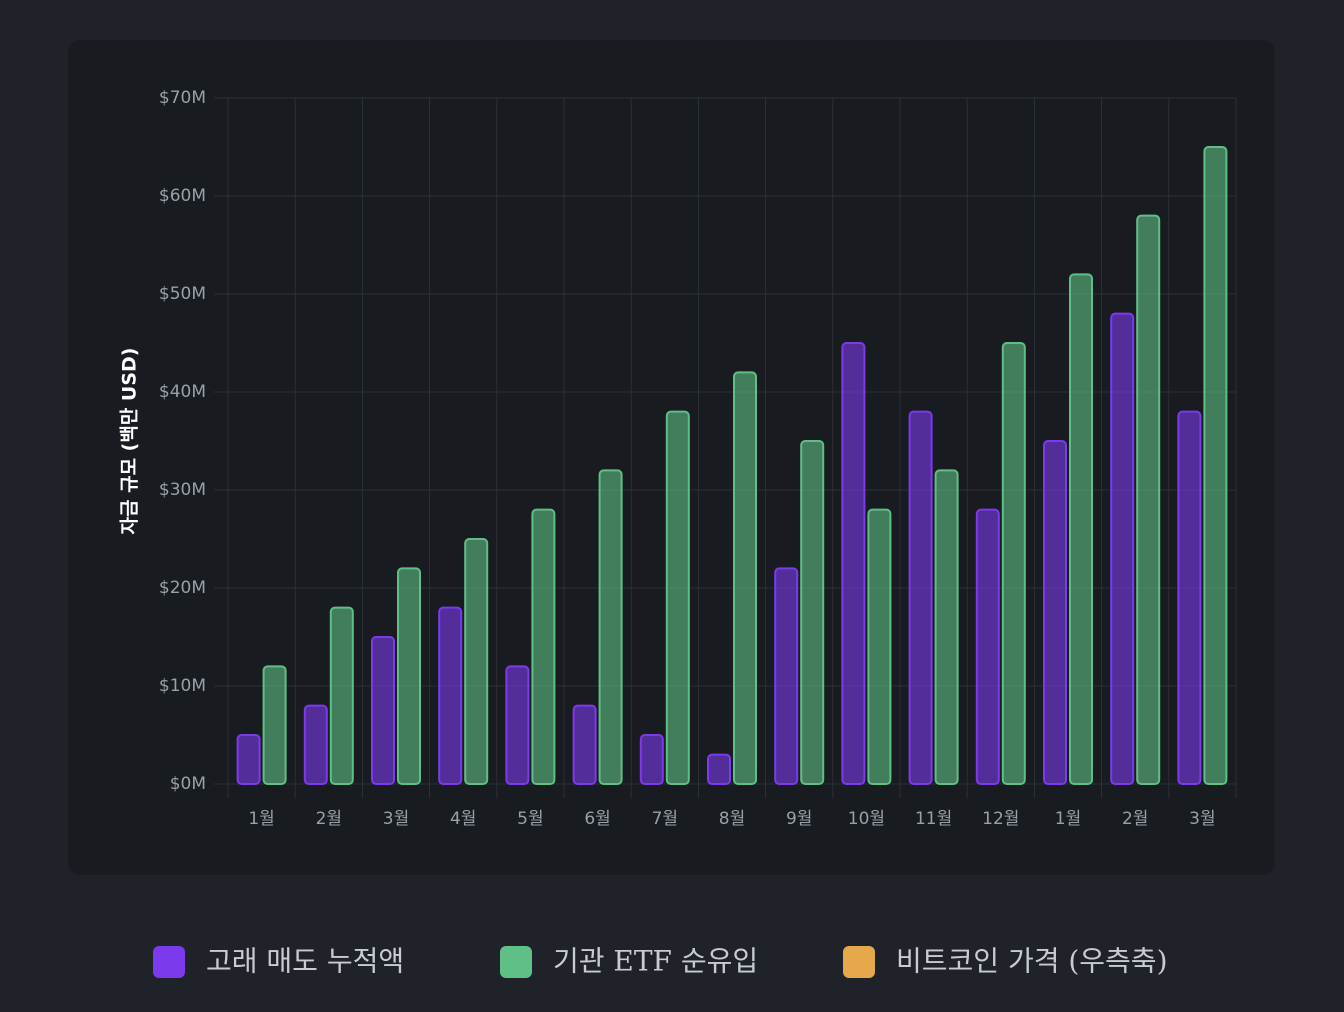 This screenshot has height=1012, width=1344. I want to click on x-tick-label: 11월, so click(933, 819).